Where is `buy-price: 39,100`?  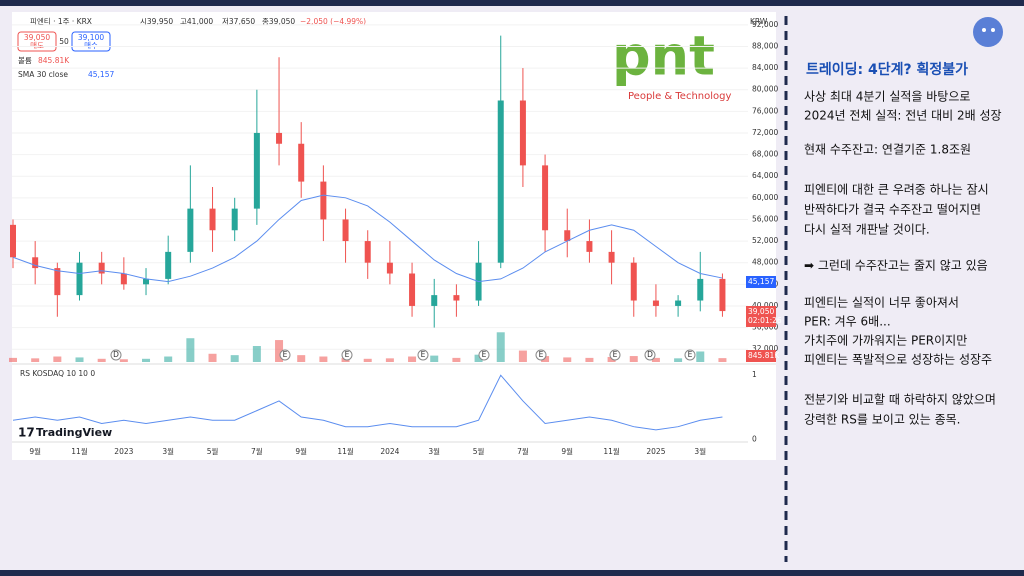 buy-price: 39,100 is located at coordinates (91, 37).